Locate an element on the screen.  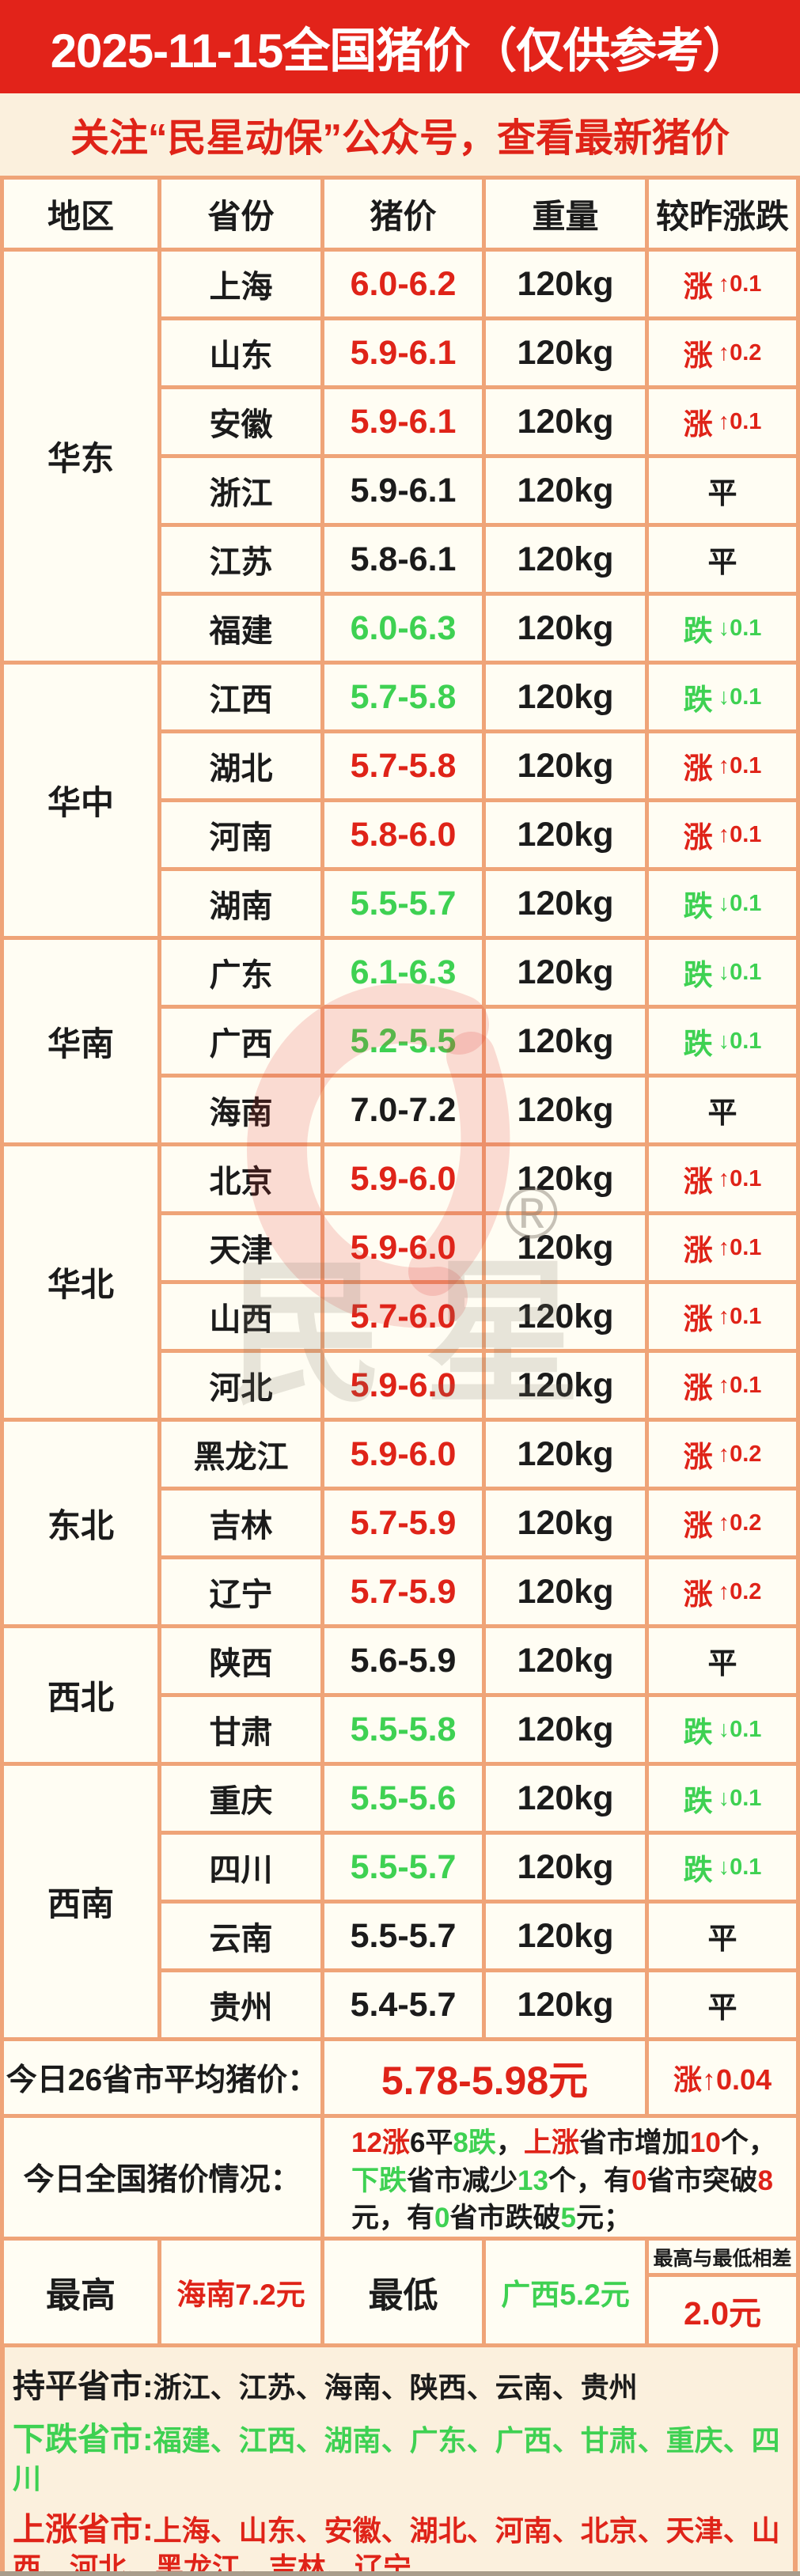
price-cell: 5.7-6.0 is located at coordinates (403, 1316).